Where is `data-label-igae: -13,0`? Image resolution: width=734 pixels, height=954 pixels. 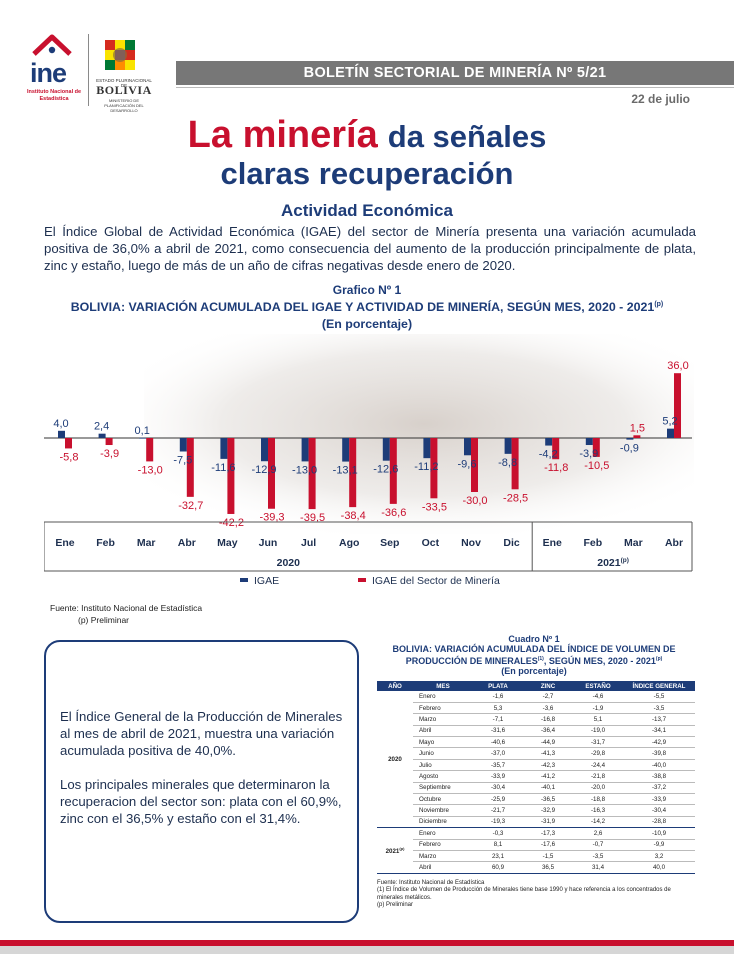
data-label-igae: -13,0 is located at coordinates (304, 470).